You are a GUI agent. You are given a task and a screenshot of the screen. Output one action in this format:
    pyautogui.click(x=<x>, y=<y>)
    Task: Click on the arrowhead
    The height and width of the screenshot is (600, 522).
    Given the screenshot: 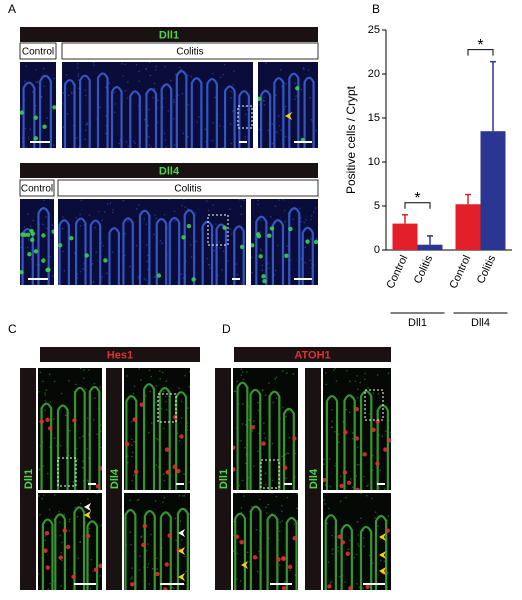 What is the action you would take?
    pyautogui.click(x=181, y=577)
    